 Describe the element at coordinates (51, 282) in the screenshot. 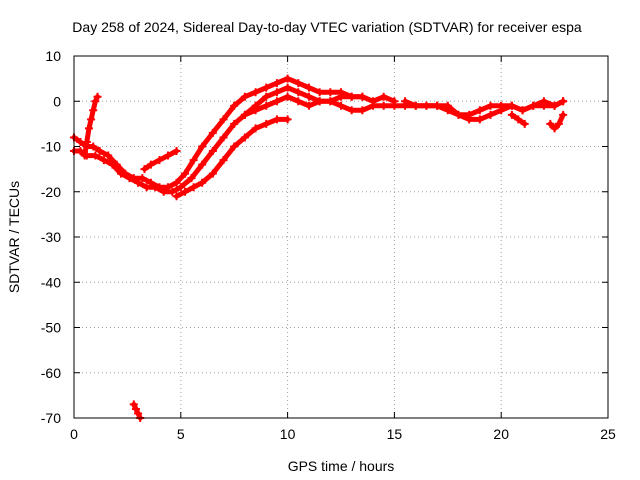

I see `y-tick-label: -40` at that location.